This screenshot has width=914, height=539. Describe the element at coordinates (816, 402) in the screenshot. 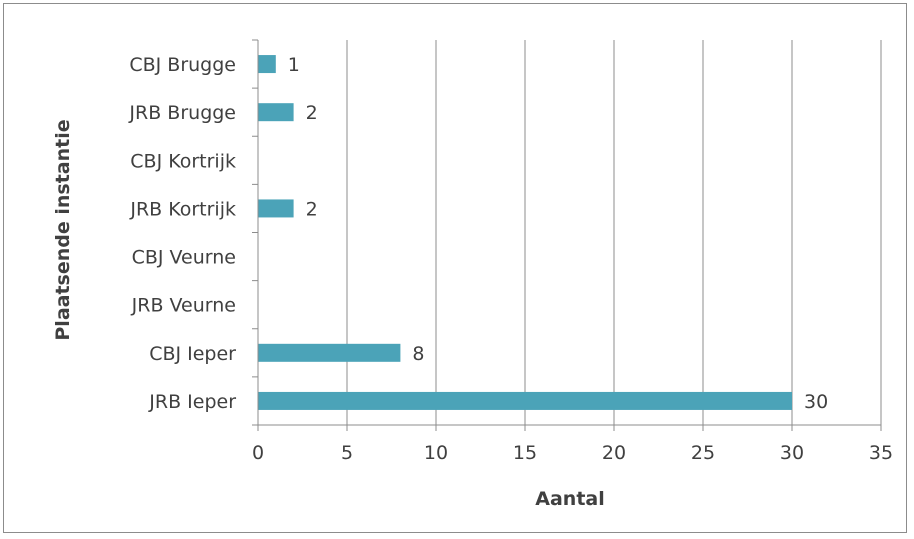

I see `data-label: 30` at that location.